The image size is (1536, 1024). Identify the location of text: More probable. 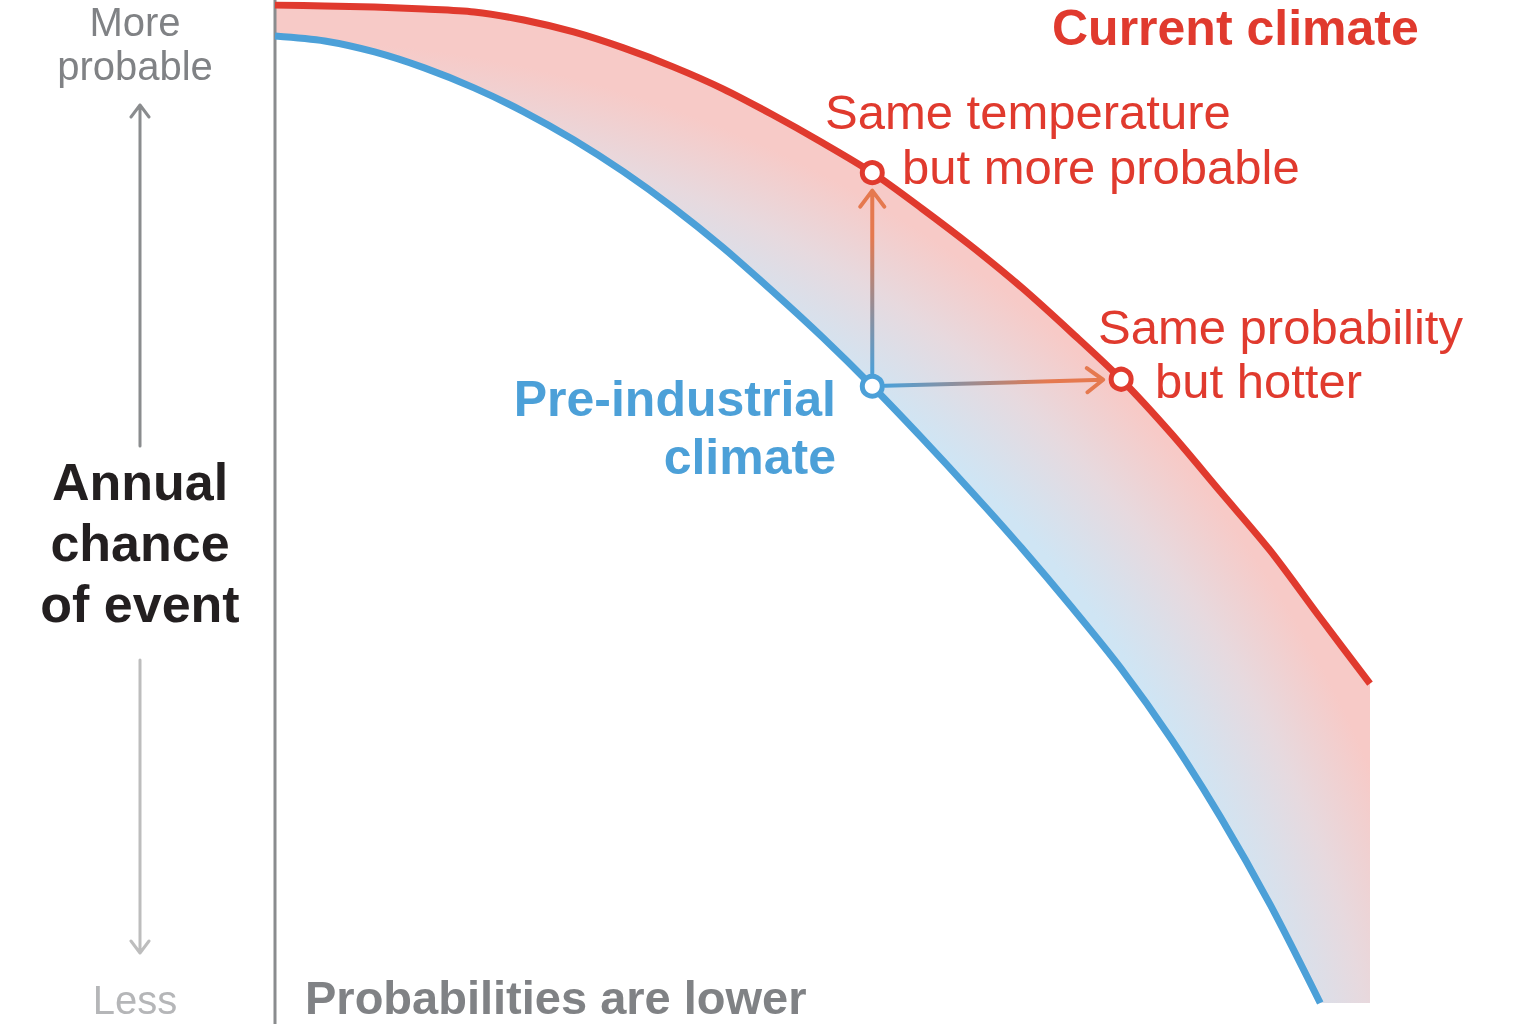
(135, 44).